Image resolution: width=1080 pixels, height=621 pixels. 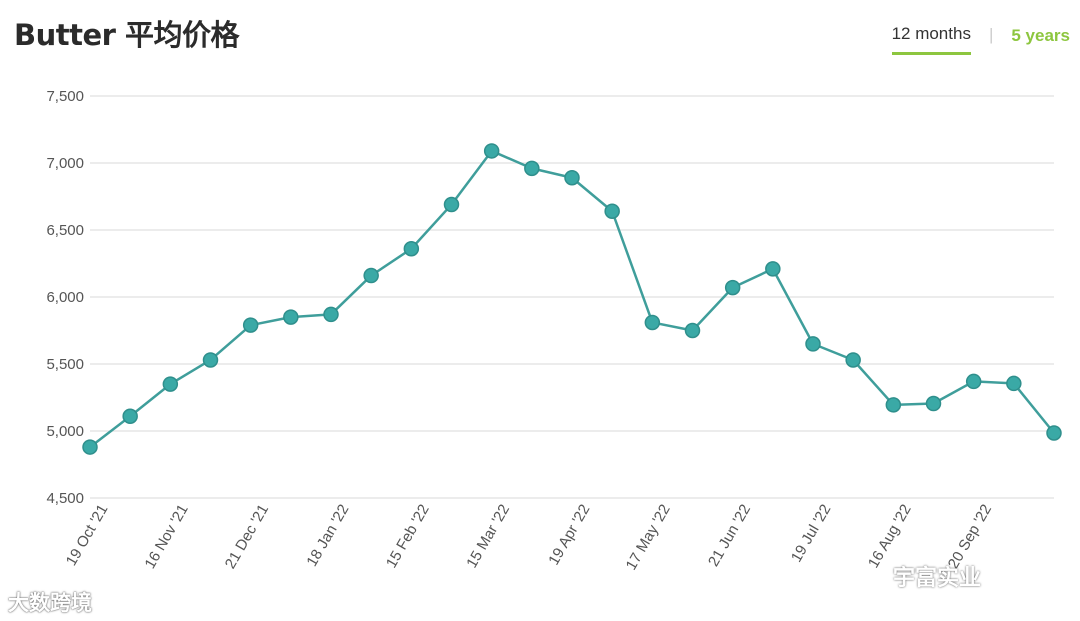 What do you see at coordinates (569, 535) in the screenshot?
I see `x-tick-label: 19 Apr '22` at bounding box center [569, 535].